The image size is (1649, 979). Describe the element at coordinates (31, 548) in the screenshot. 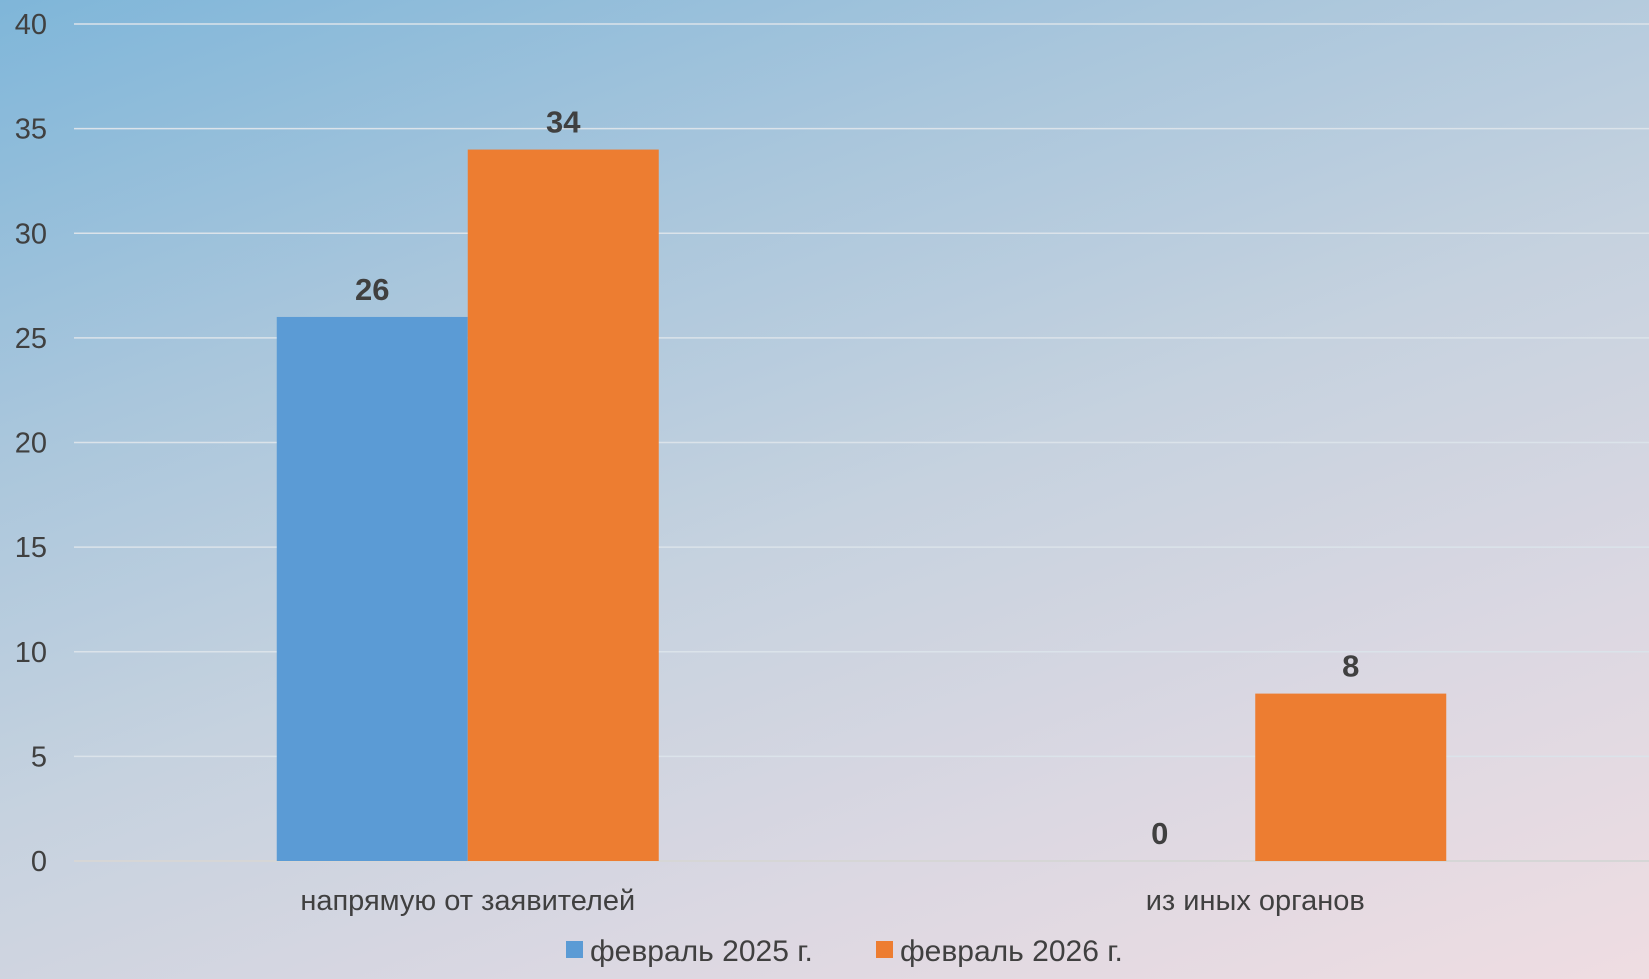

I see `y-tick-label: 15` at that location.